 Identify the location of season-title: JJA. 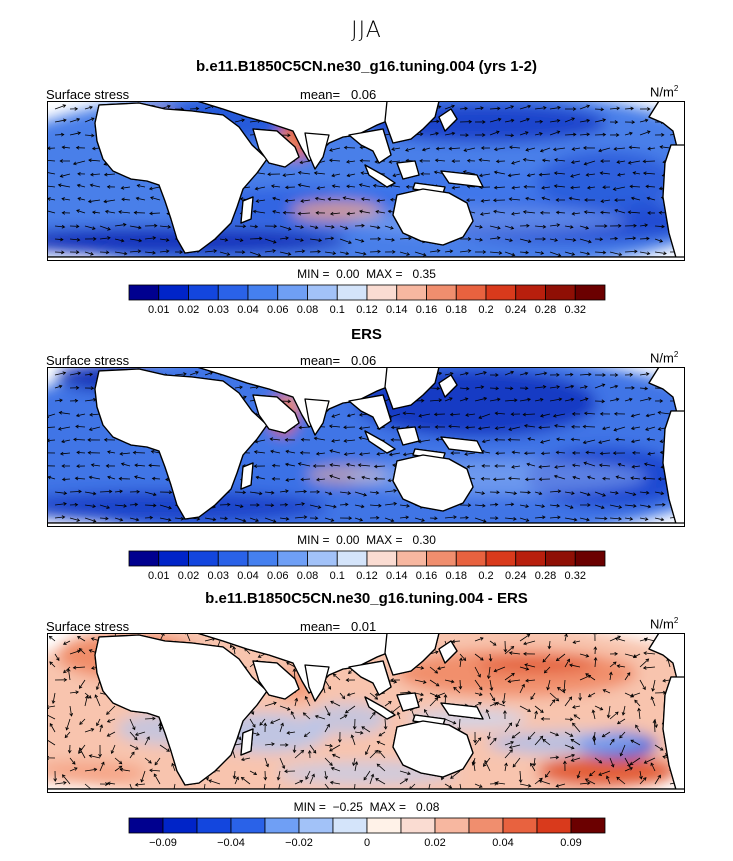
(366, 30).